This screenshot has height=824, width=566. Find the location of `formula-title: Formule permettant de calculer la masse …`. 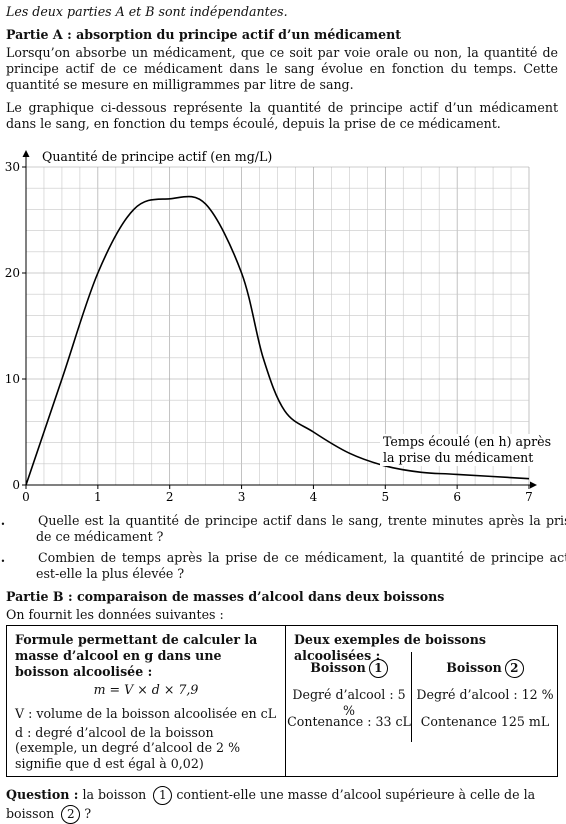

formula-title: Formule permettant de calculer la masse … is located at coordinates (136, 656).